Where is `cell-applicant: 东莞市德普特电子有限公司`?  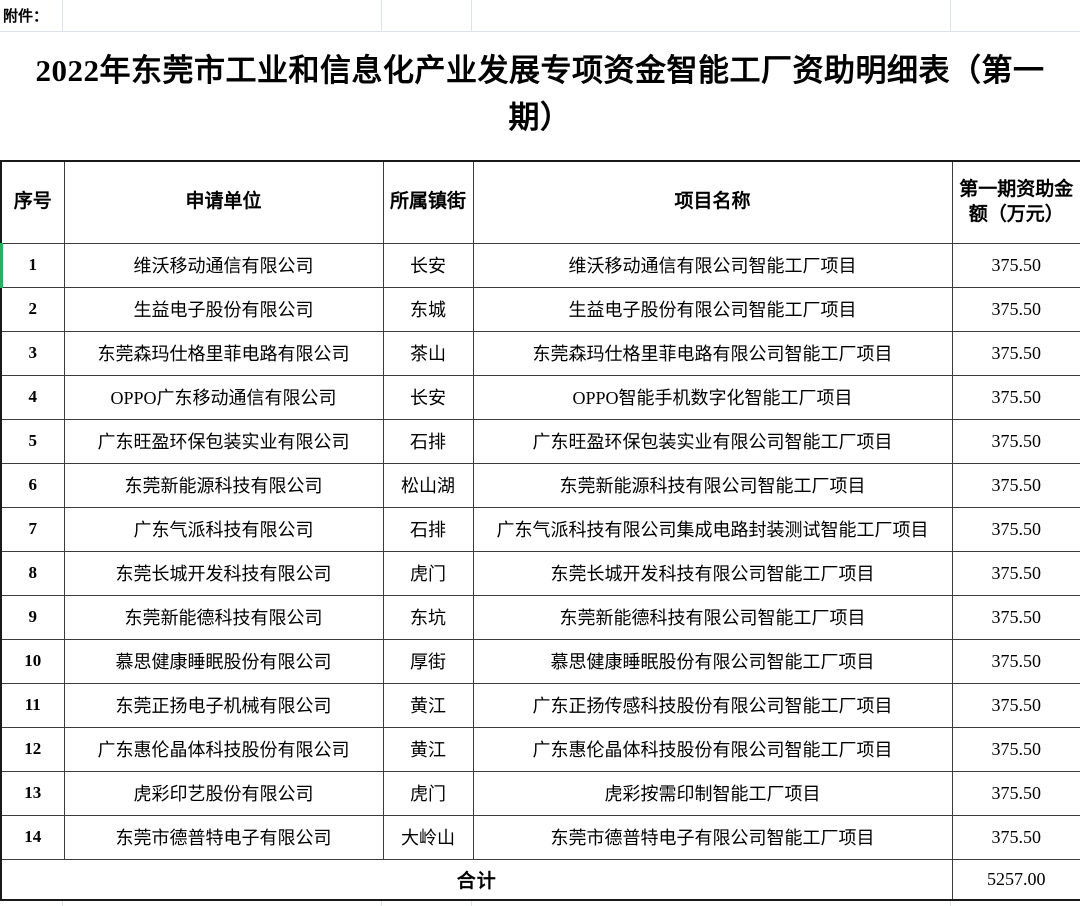
cell-applicant: 东莞市德普特电子有限公司 is located at coordinates (223, 837).